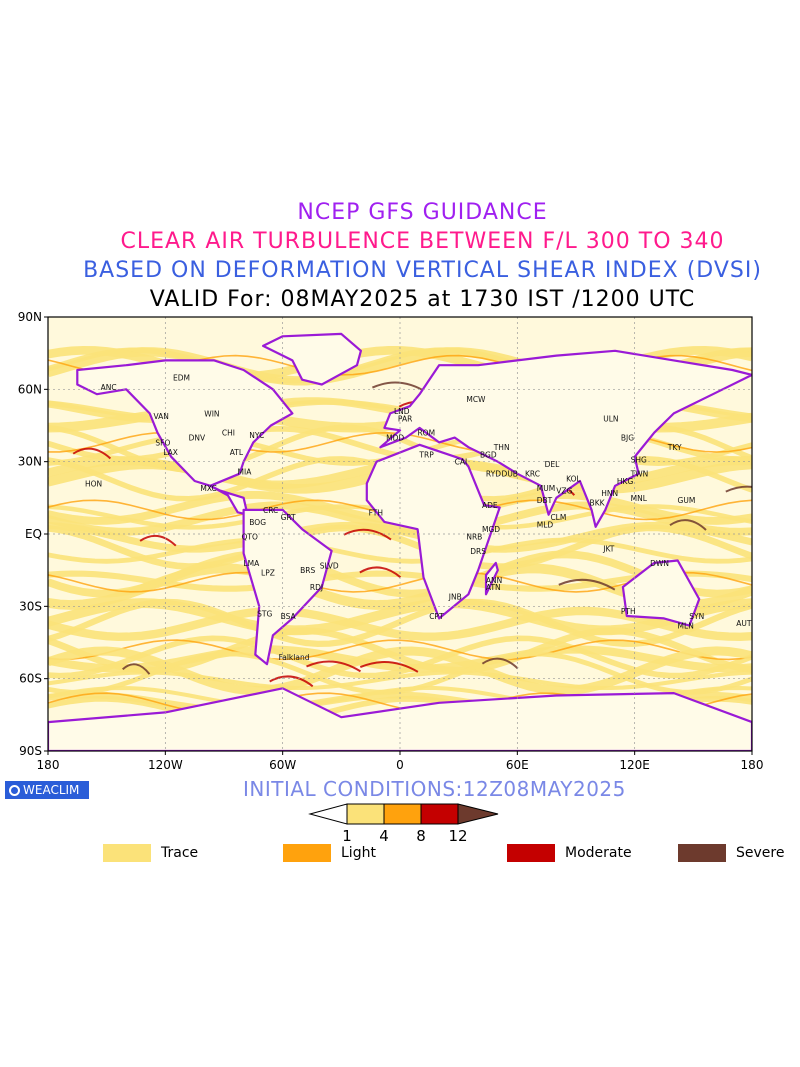 The image size is (800, 1067). I want to click on station-label: DNV, so click(197, 438).